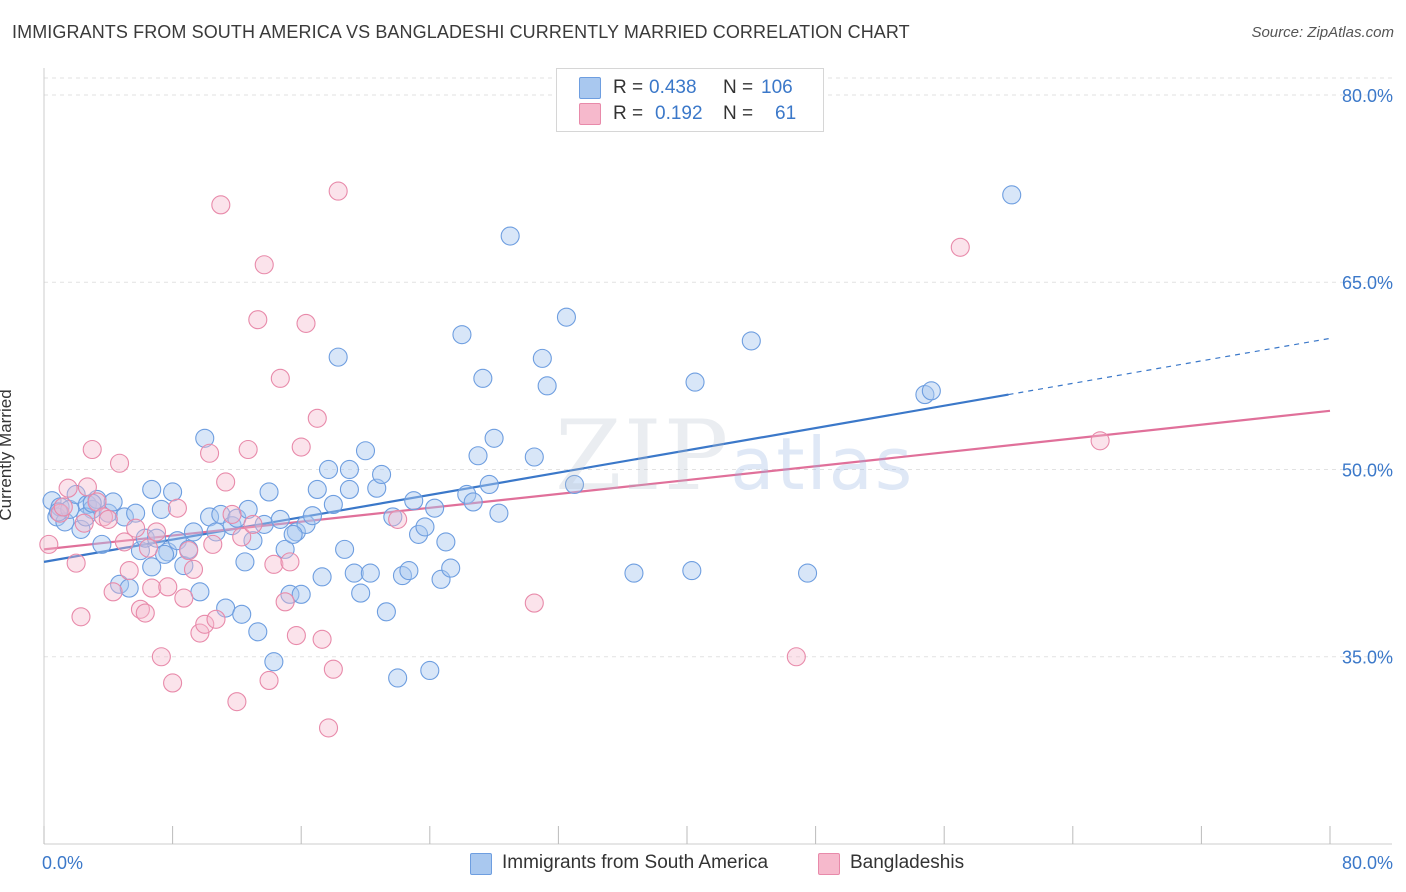 This screenshot has height=892, width=1406. I want to click on trend-line-south-america-extrapolated, so click(1169, 366).